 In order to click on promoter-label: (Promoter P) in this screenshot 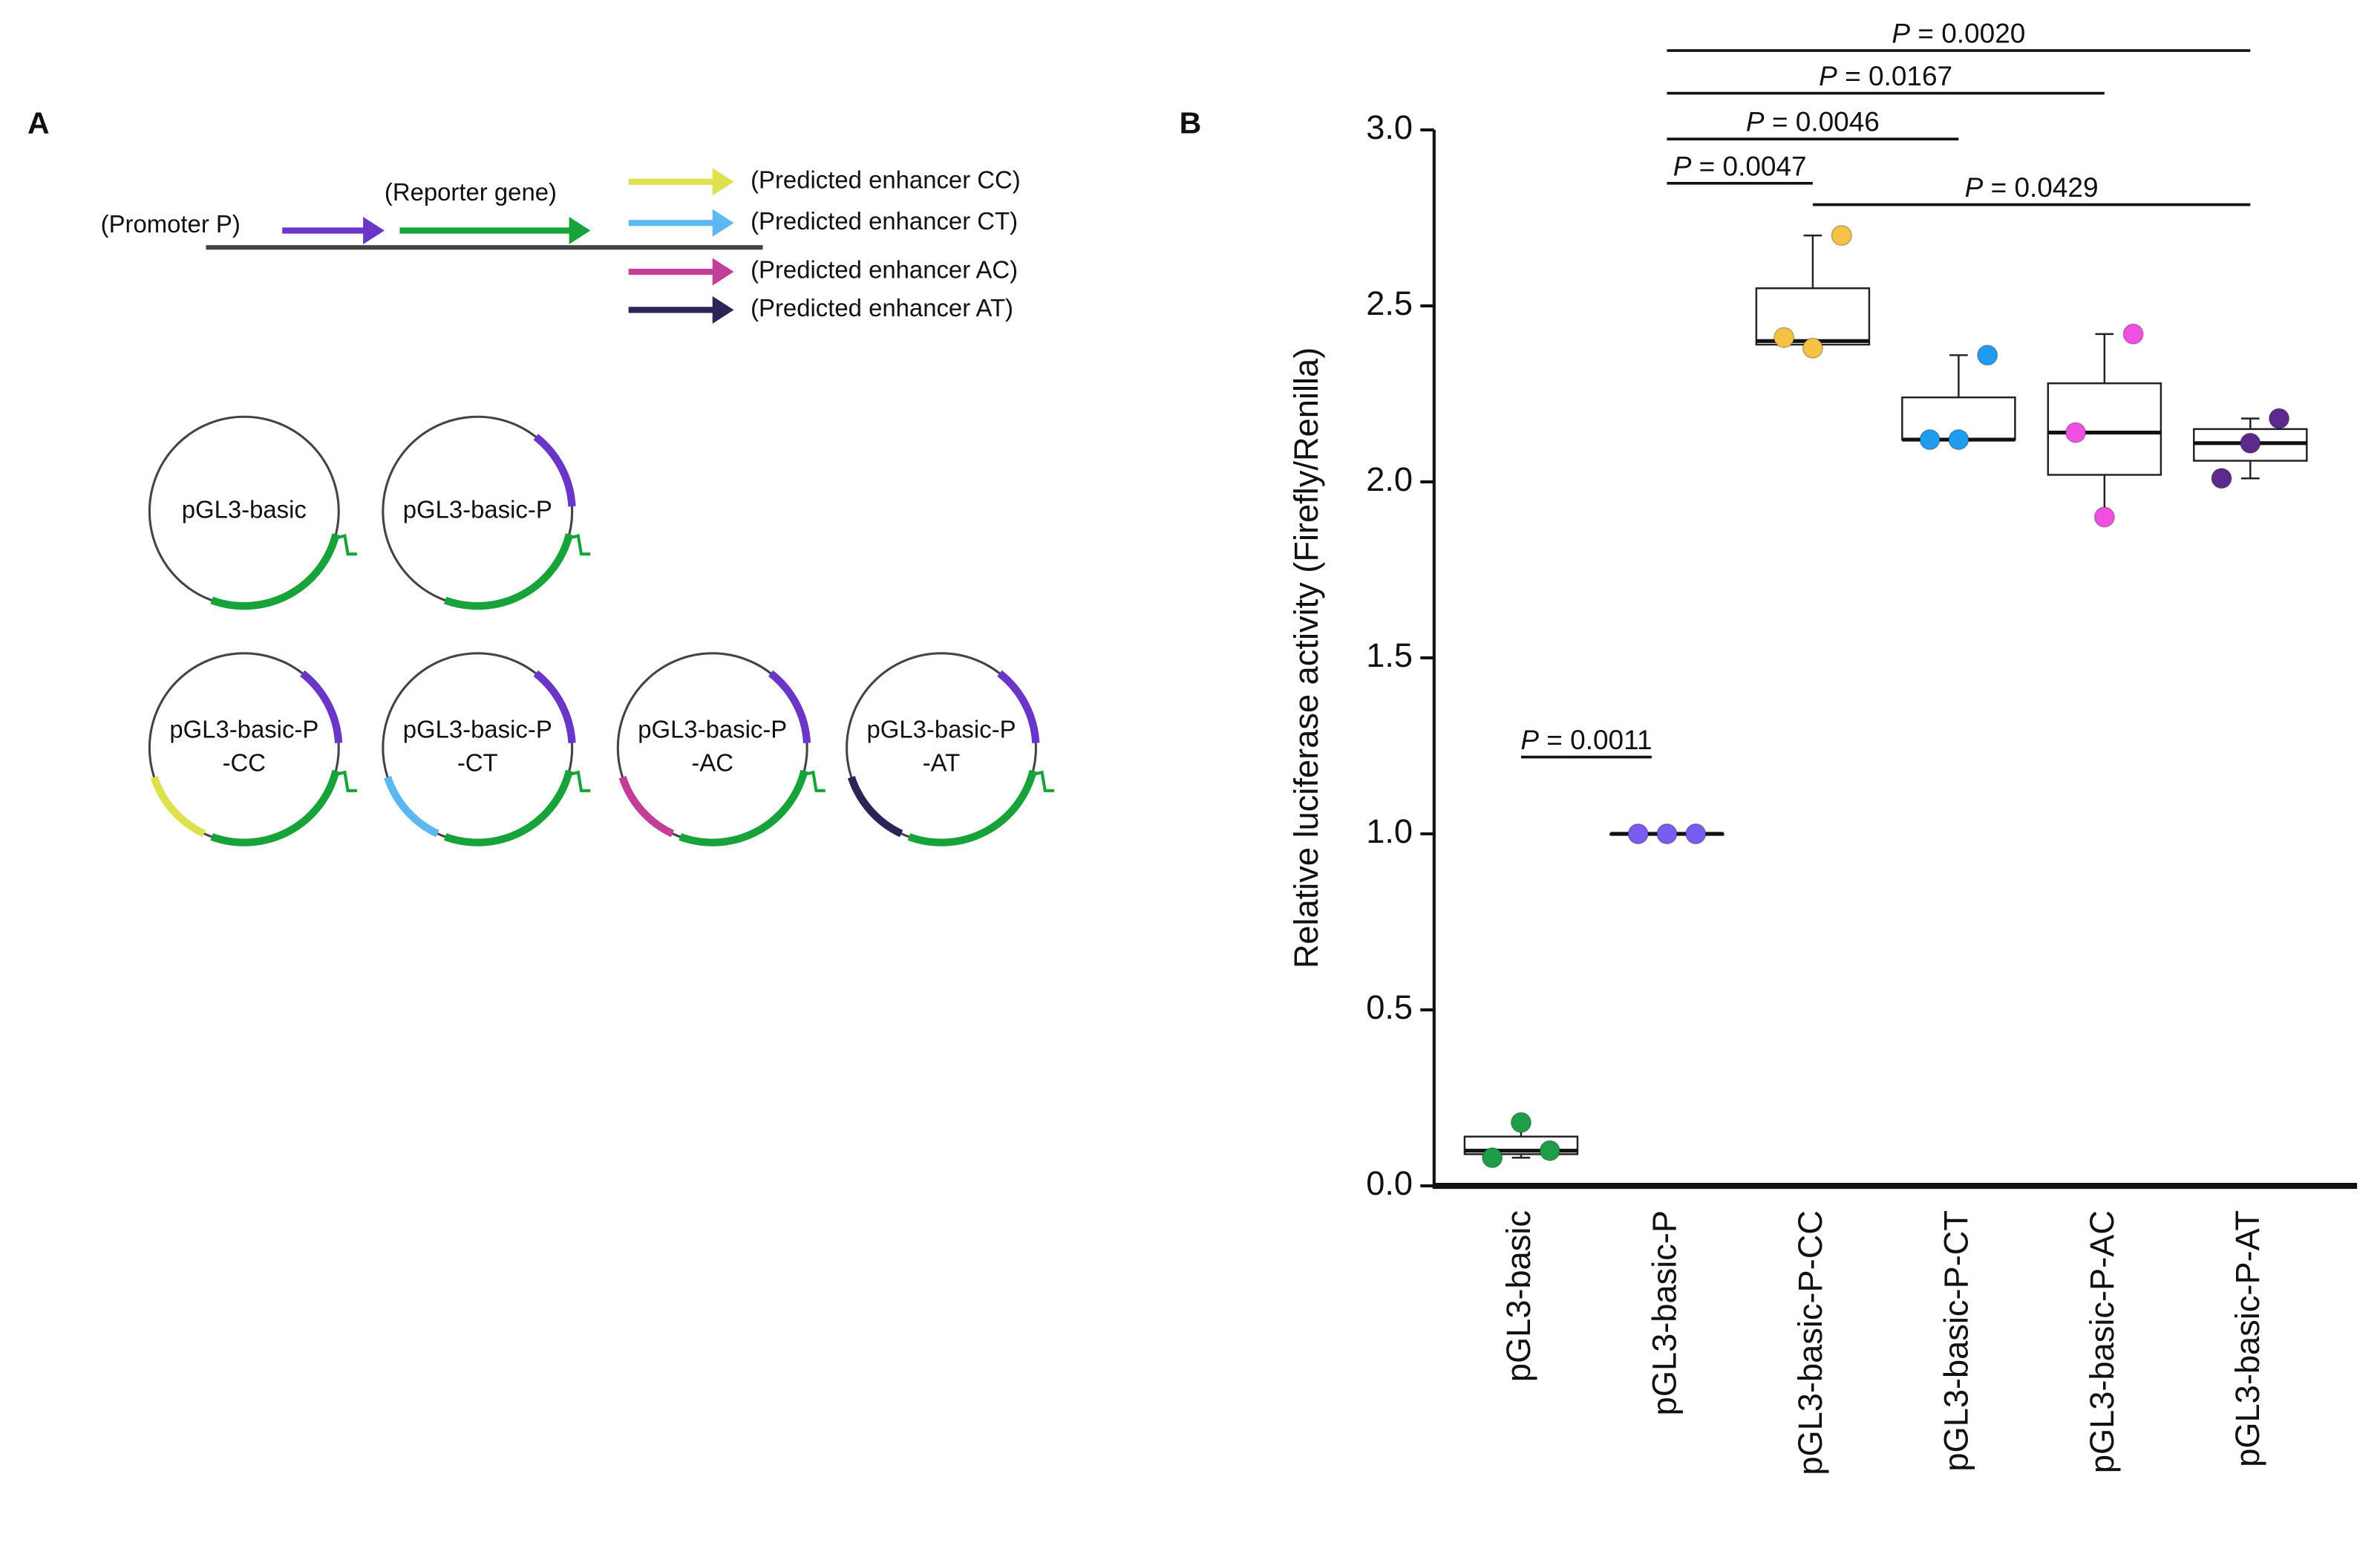, I will do `click(171, 224)`.